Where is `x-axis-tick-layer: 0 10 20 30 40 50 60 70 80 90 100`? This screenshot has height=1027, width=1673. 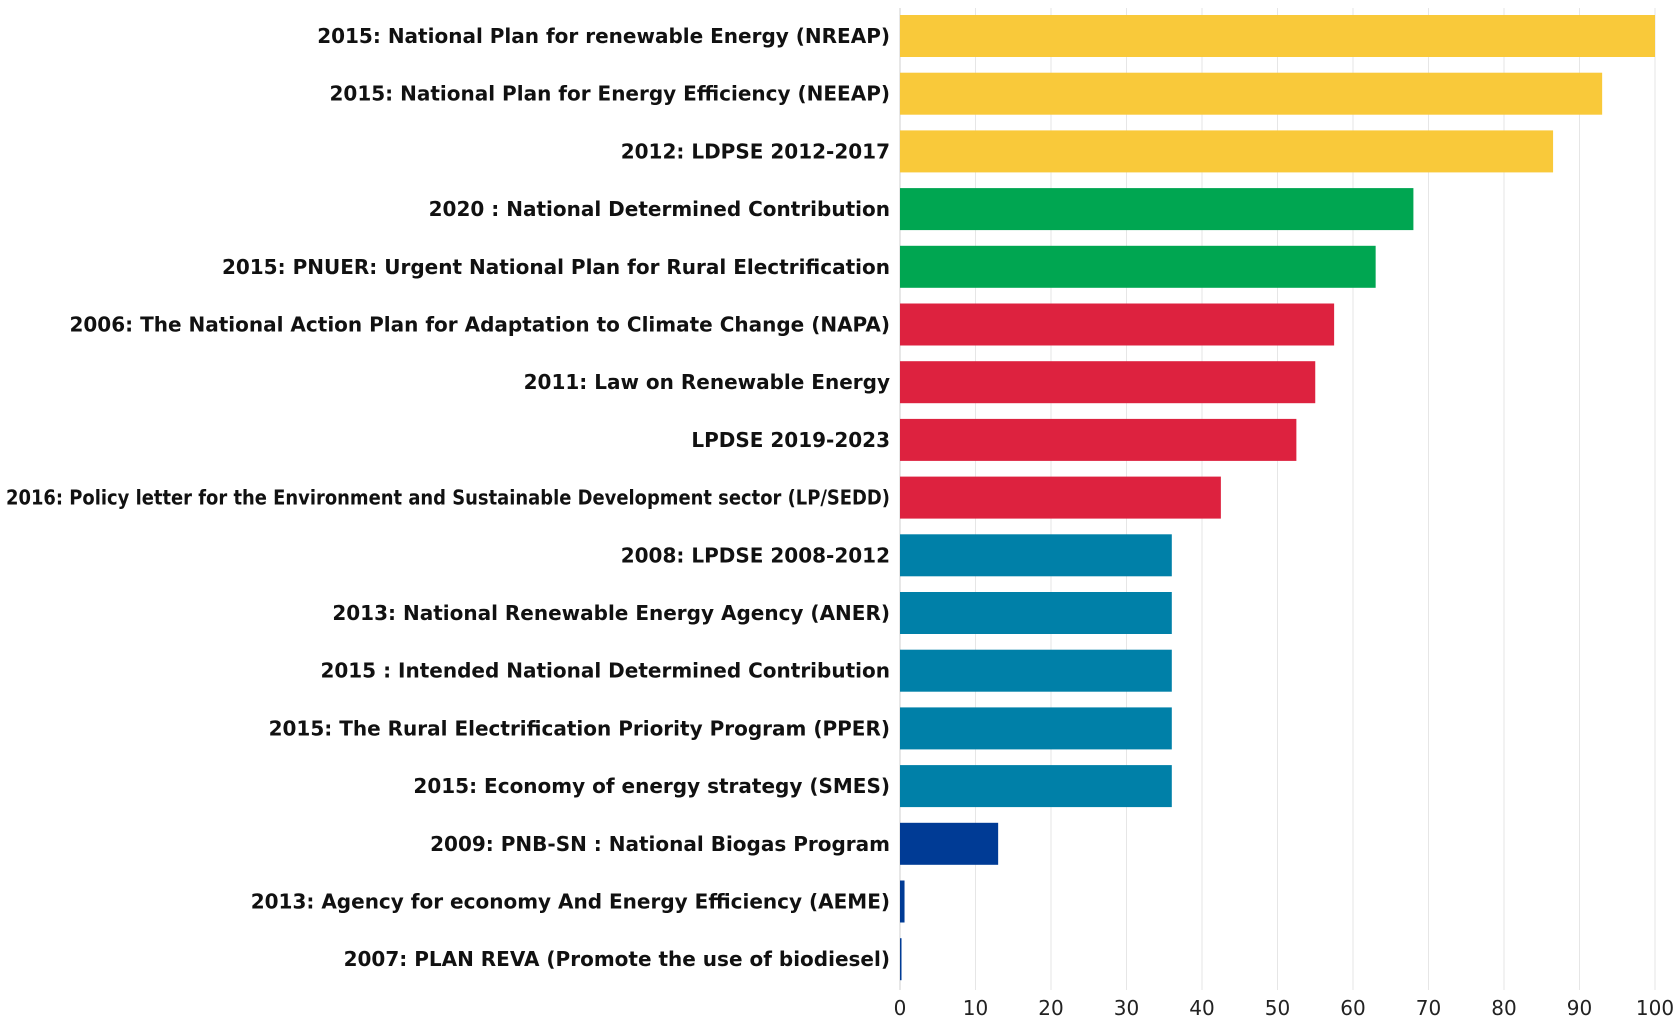 x-axis-tick-layer: 0 10 20 30 40 50 60 70 80 90 100 is located at coordinates (1283, 1008).